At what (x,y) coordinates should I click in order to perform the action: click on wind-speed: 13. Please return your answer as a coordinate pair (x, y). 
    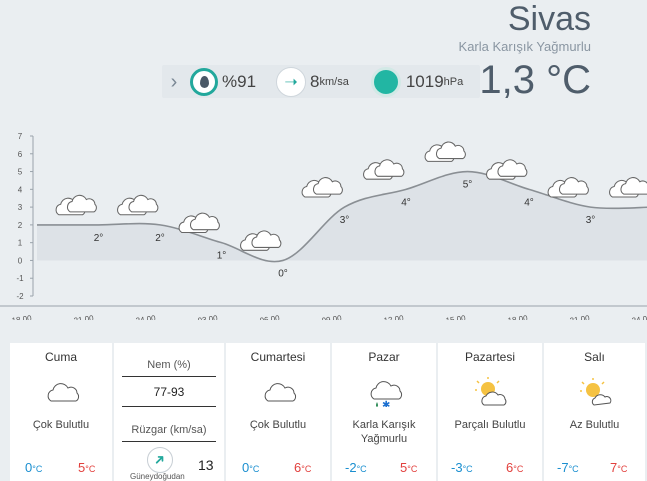
    Looking at the image, I should click on (206, 465).